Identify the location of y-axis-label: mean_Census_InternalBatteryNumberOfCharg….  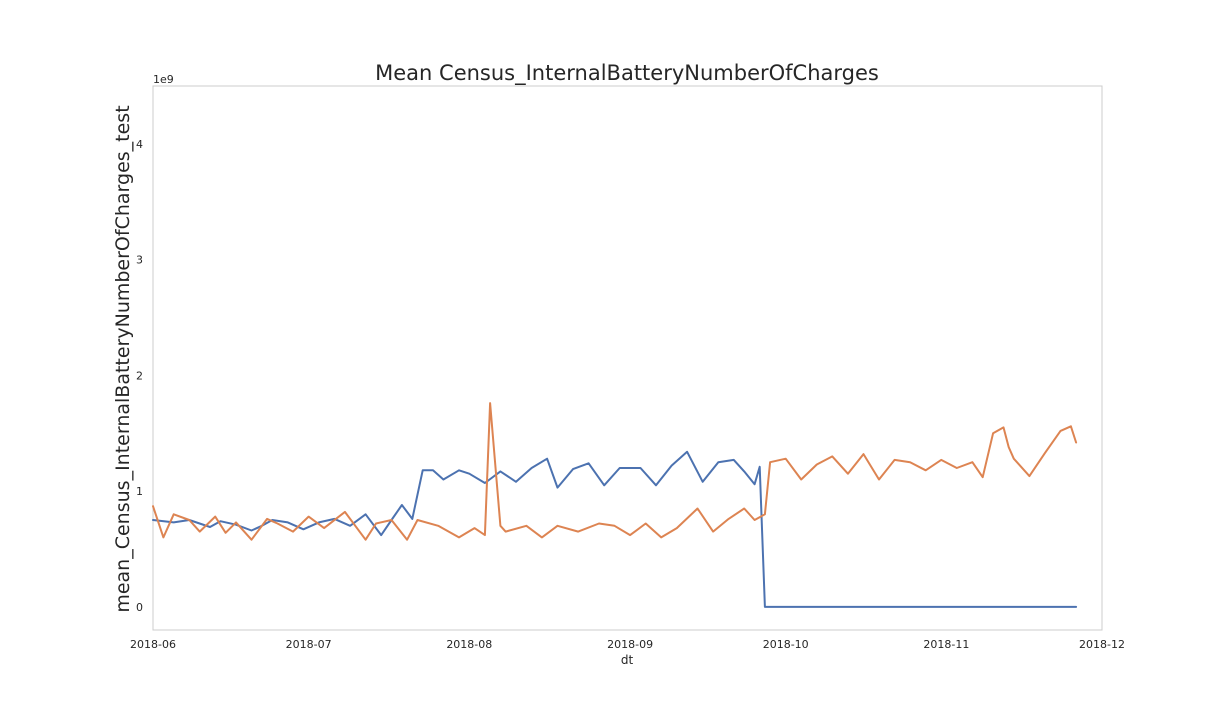
(123, 358).